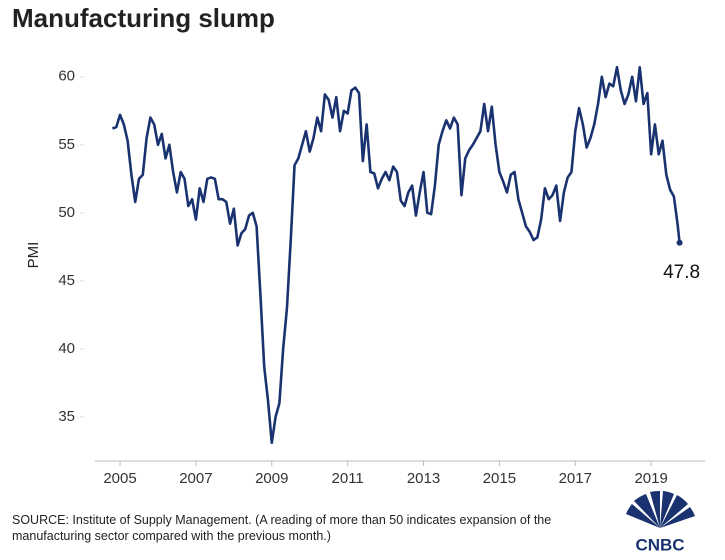 The image size is (725, 560). What do you see at coordinates (66, 76) in the screenshot?
I see `y-tick-label: 60` at bounding box center [66, 76].